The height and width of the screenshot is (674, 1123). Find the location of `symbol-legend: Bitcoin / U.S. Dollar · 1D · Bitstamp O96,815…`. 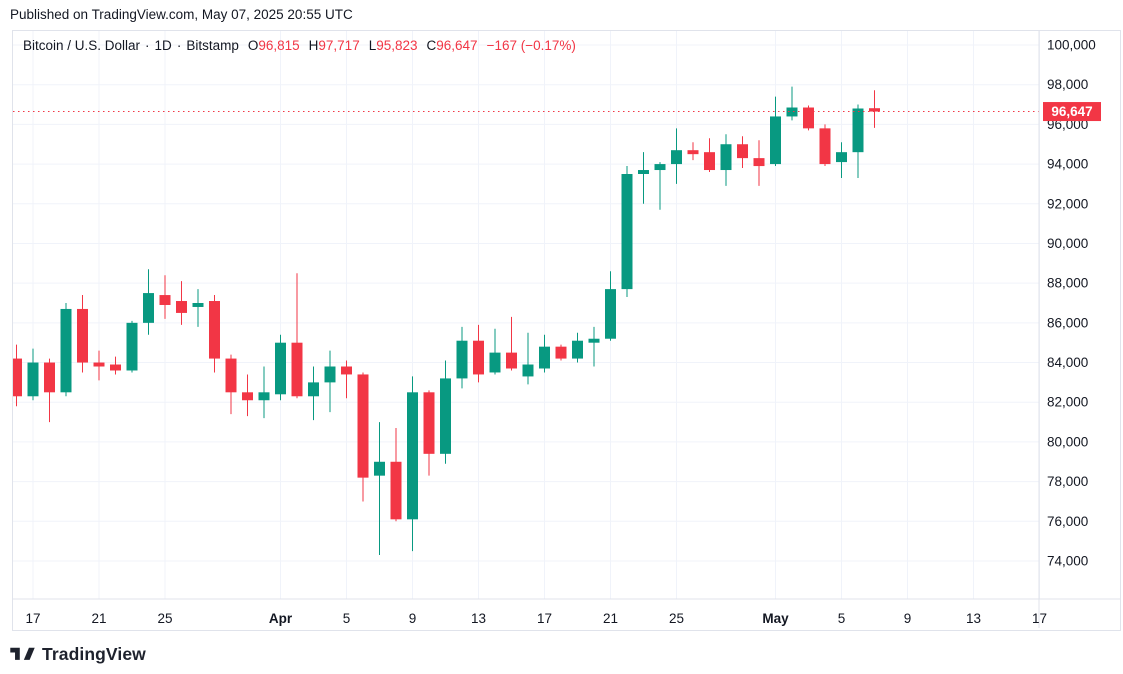

symbol-legend: Bitcoin / U.S. Dollar · 1D · Bitstamp O96,815… is located at coordinates (299, 45).